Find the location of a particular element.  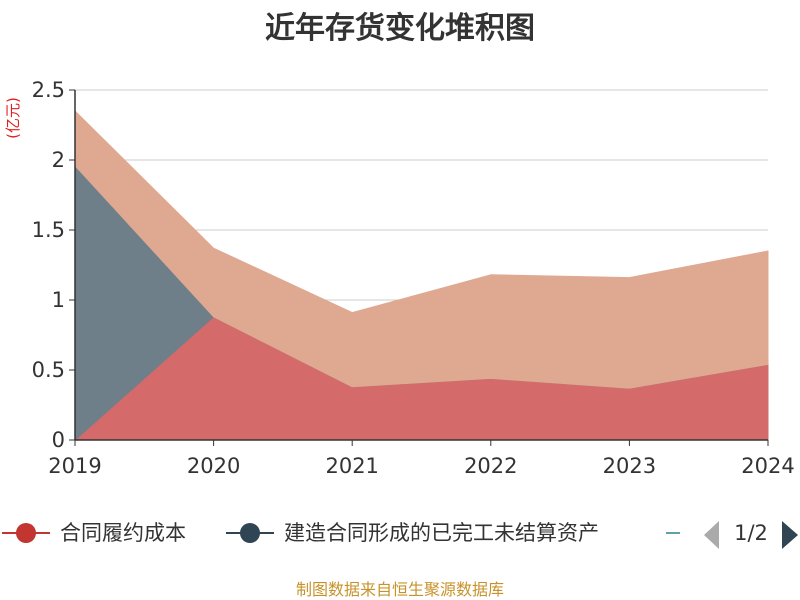

x-tick-label: 2022 is located at coordinates (490, 466).